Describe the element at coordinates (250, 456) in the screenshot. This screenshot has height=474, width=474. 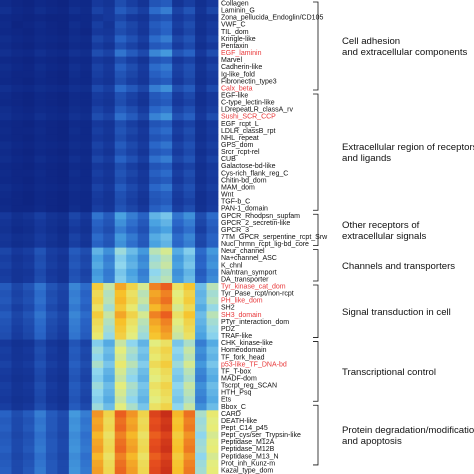
I see `row-label: Peptidase_M13_N` at that location.